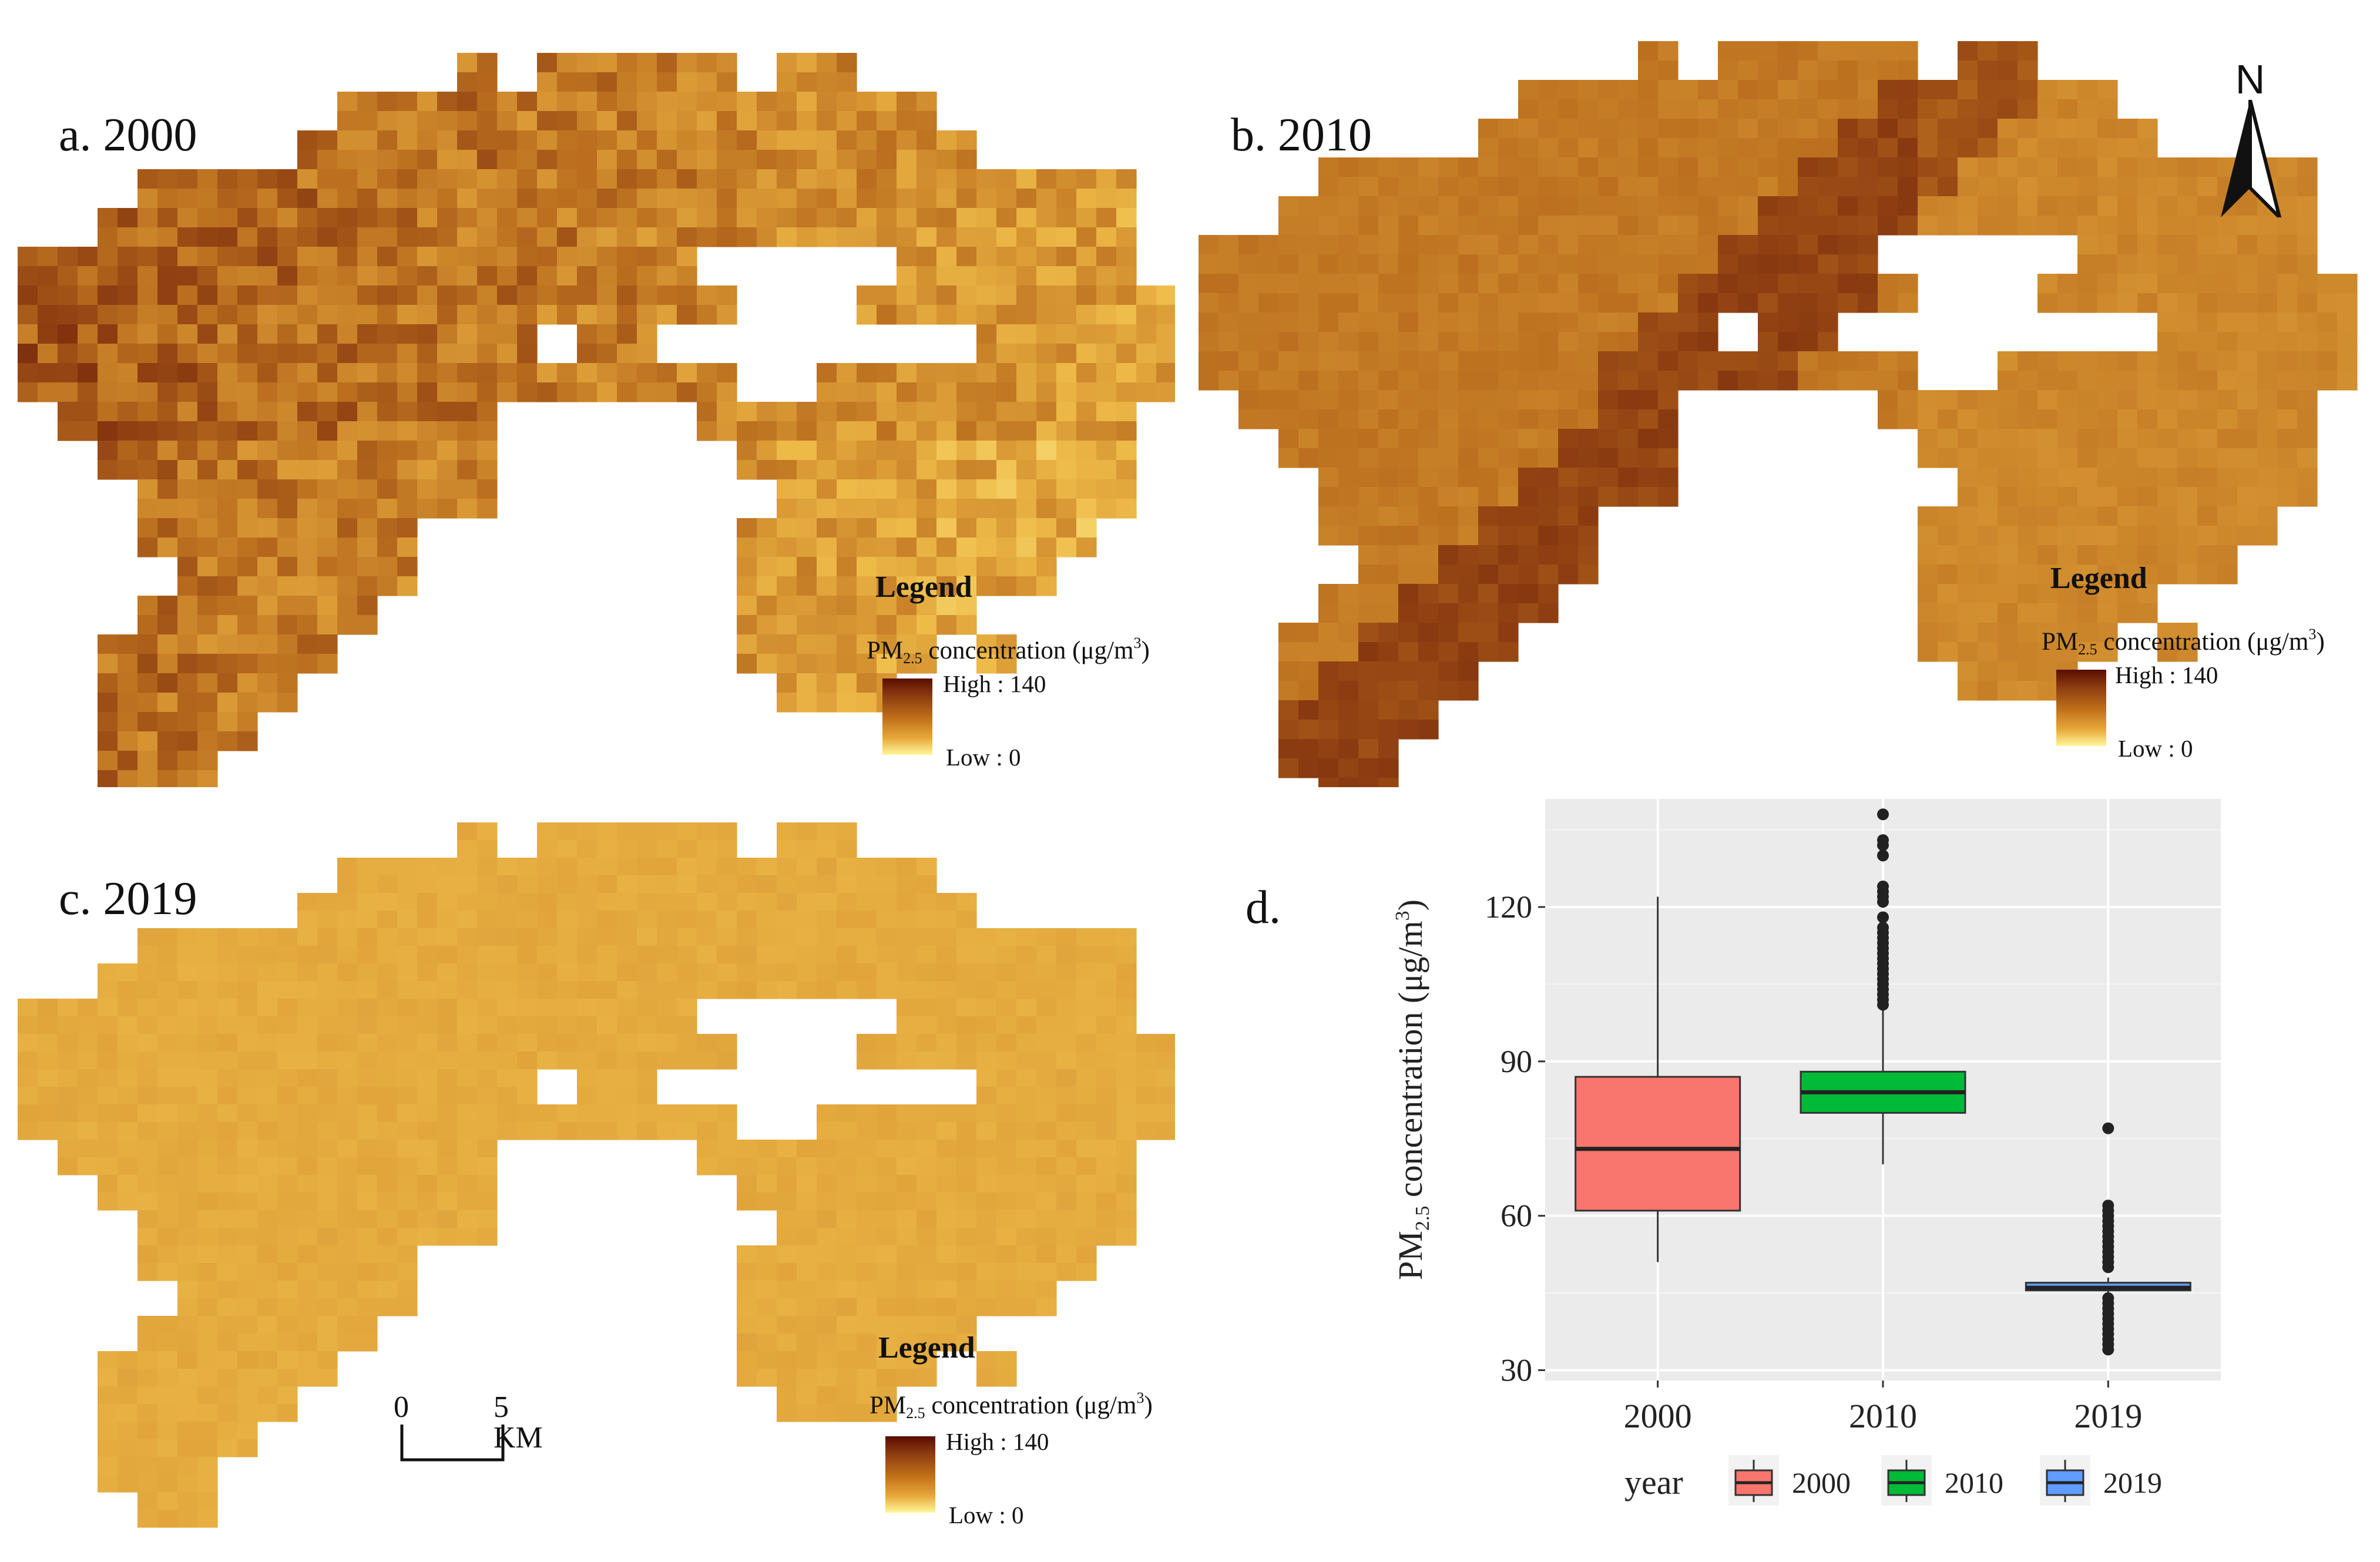 This screenshot has height=1562, width=2380. Describe the element at coordinates (2108, 1128) in the screenshot. I see `outlier-point` at that location.